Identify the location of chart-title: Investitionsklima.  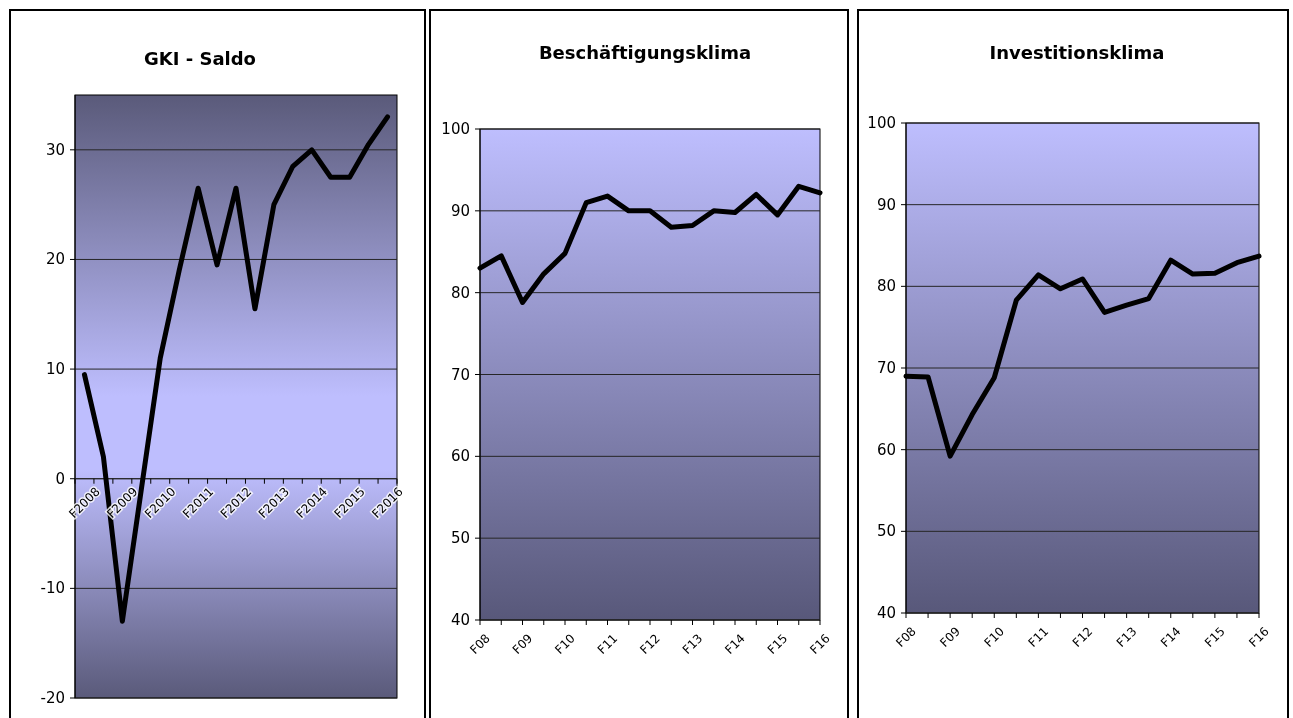
(1077, 52).